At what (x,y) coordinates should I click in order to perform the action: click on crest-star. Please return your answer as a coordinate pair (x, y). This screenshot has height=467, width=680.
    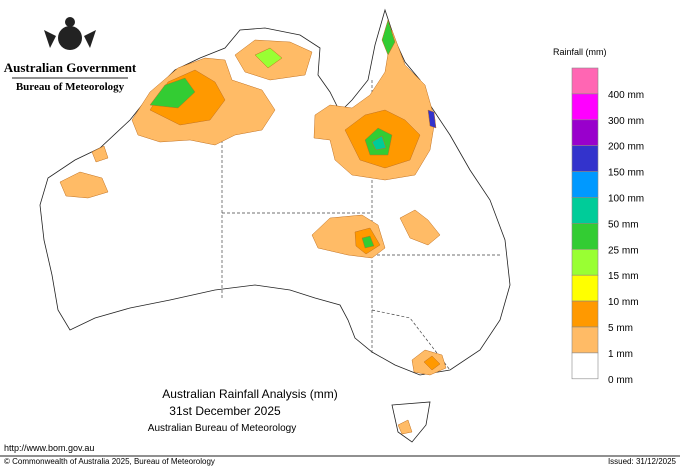
    Looking at the image, I should click on (70, 22).